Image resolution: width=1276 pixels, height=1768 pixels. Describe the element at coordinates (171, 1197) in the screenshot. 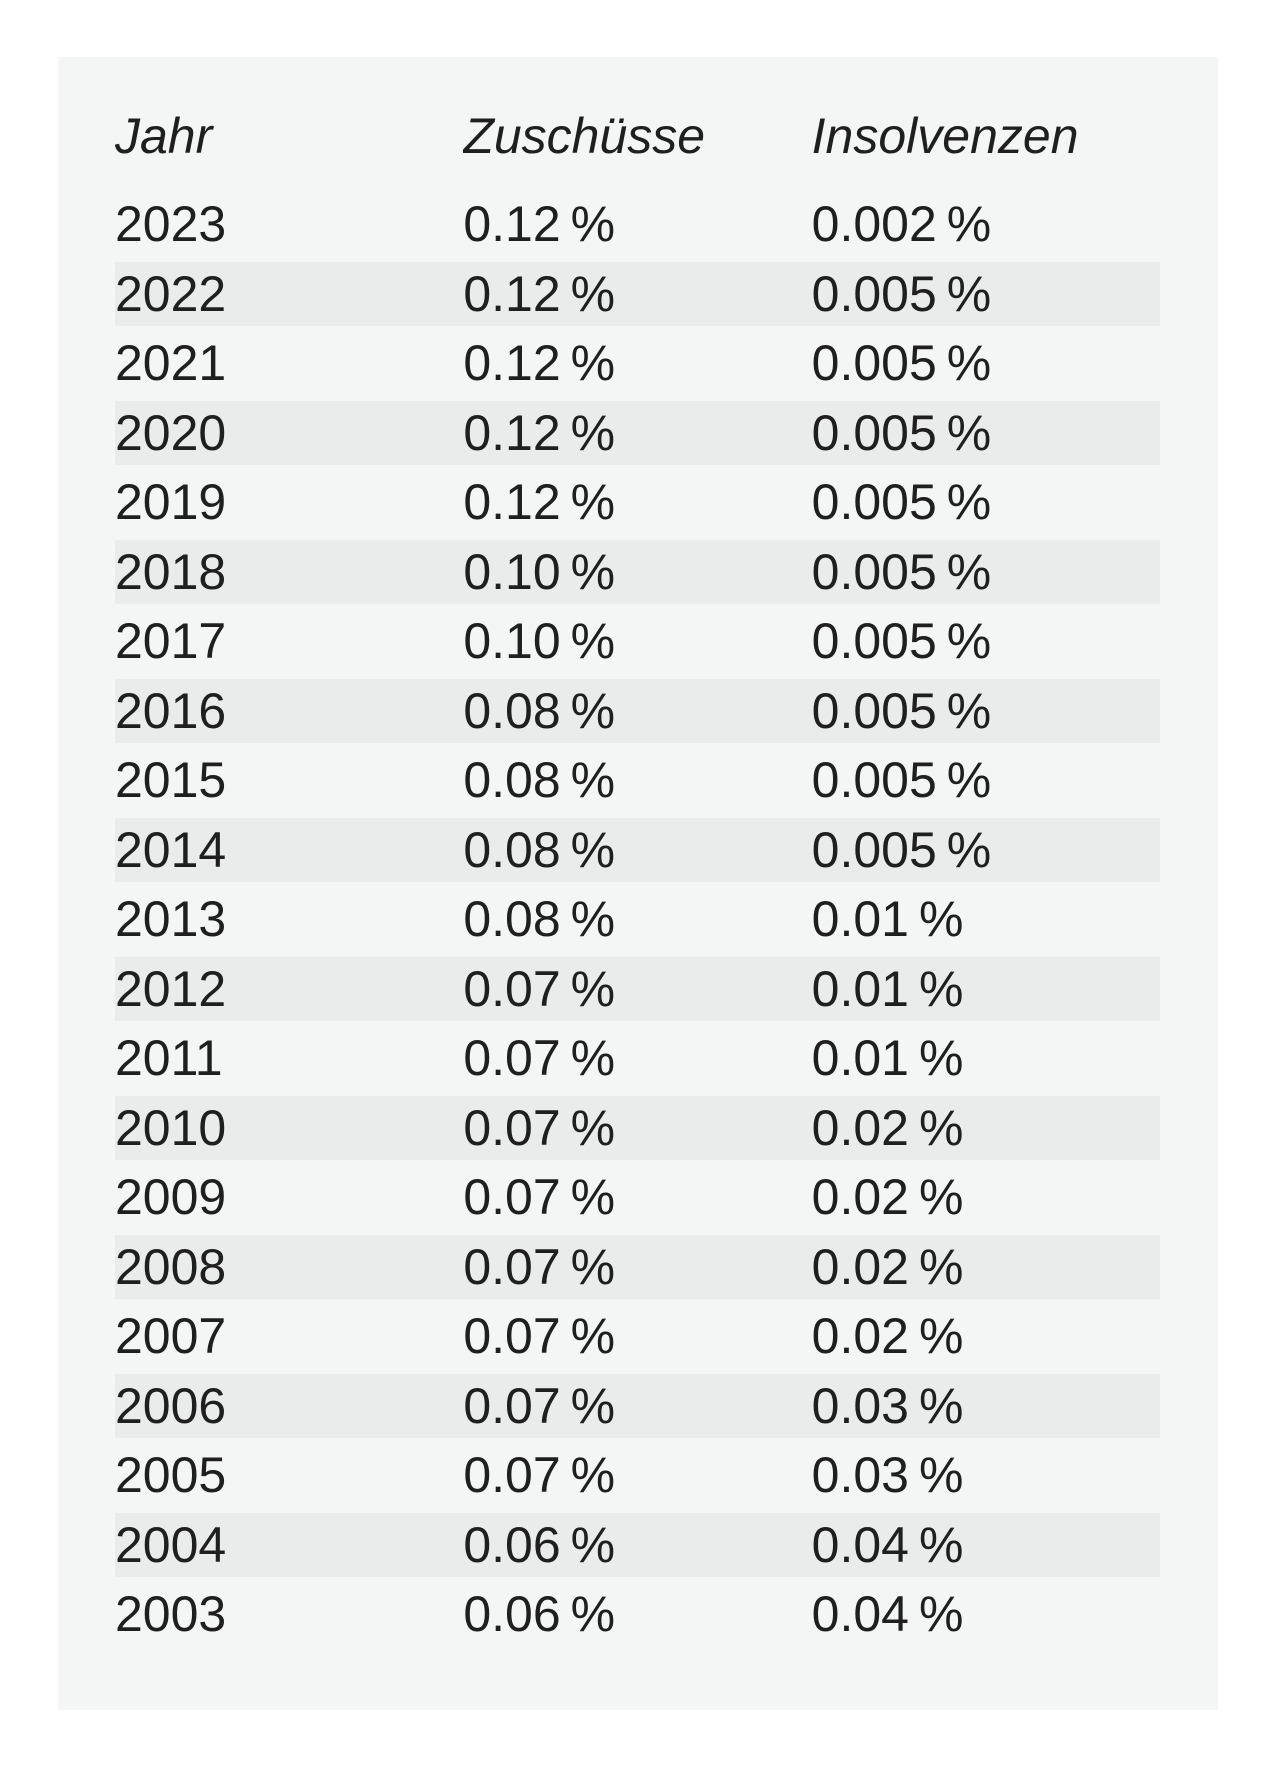

I see `year-cell: 2009` at that location.